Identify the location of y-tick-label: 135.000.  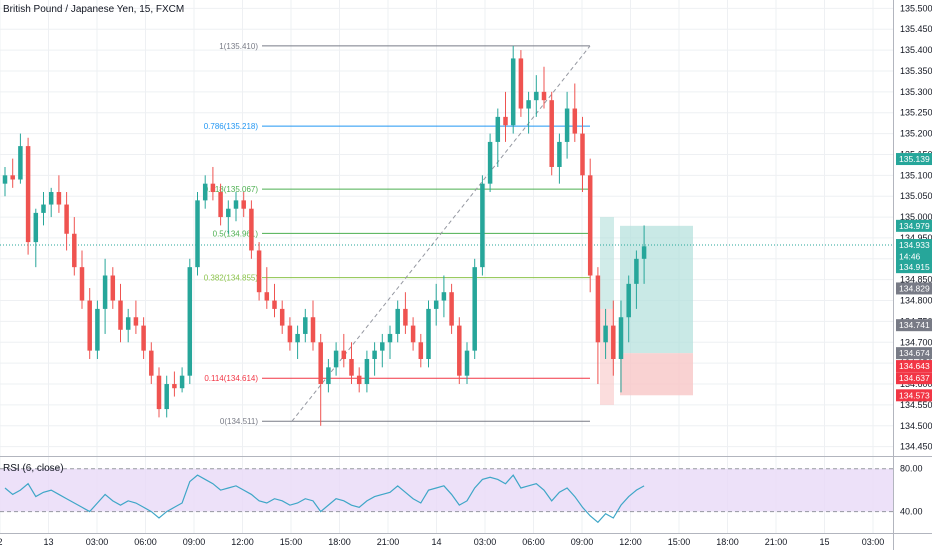
(916, 217).